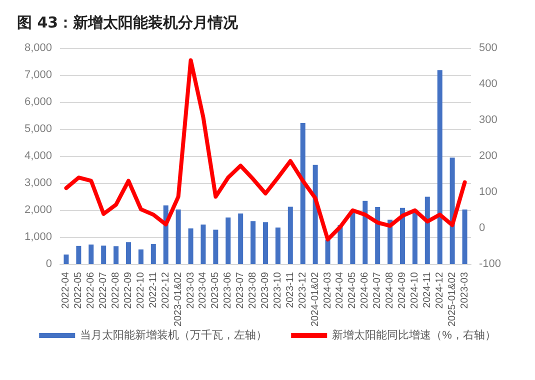  Describe the element at coordinates (128, 290) in the screenshot. I see `x-tick-label: 2022-09` at that location.